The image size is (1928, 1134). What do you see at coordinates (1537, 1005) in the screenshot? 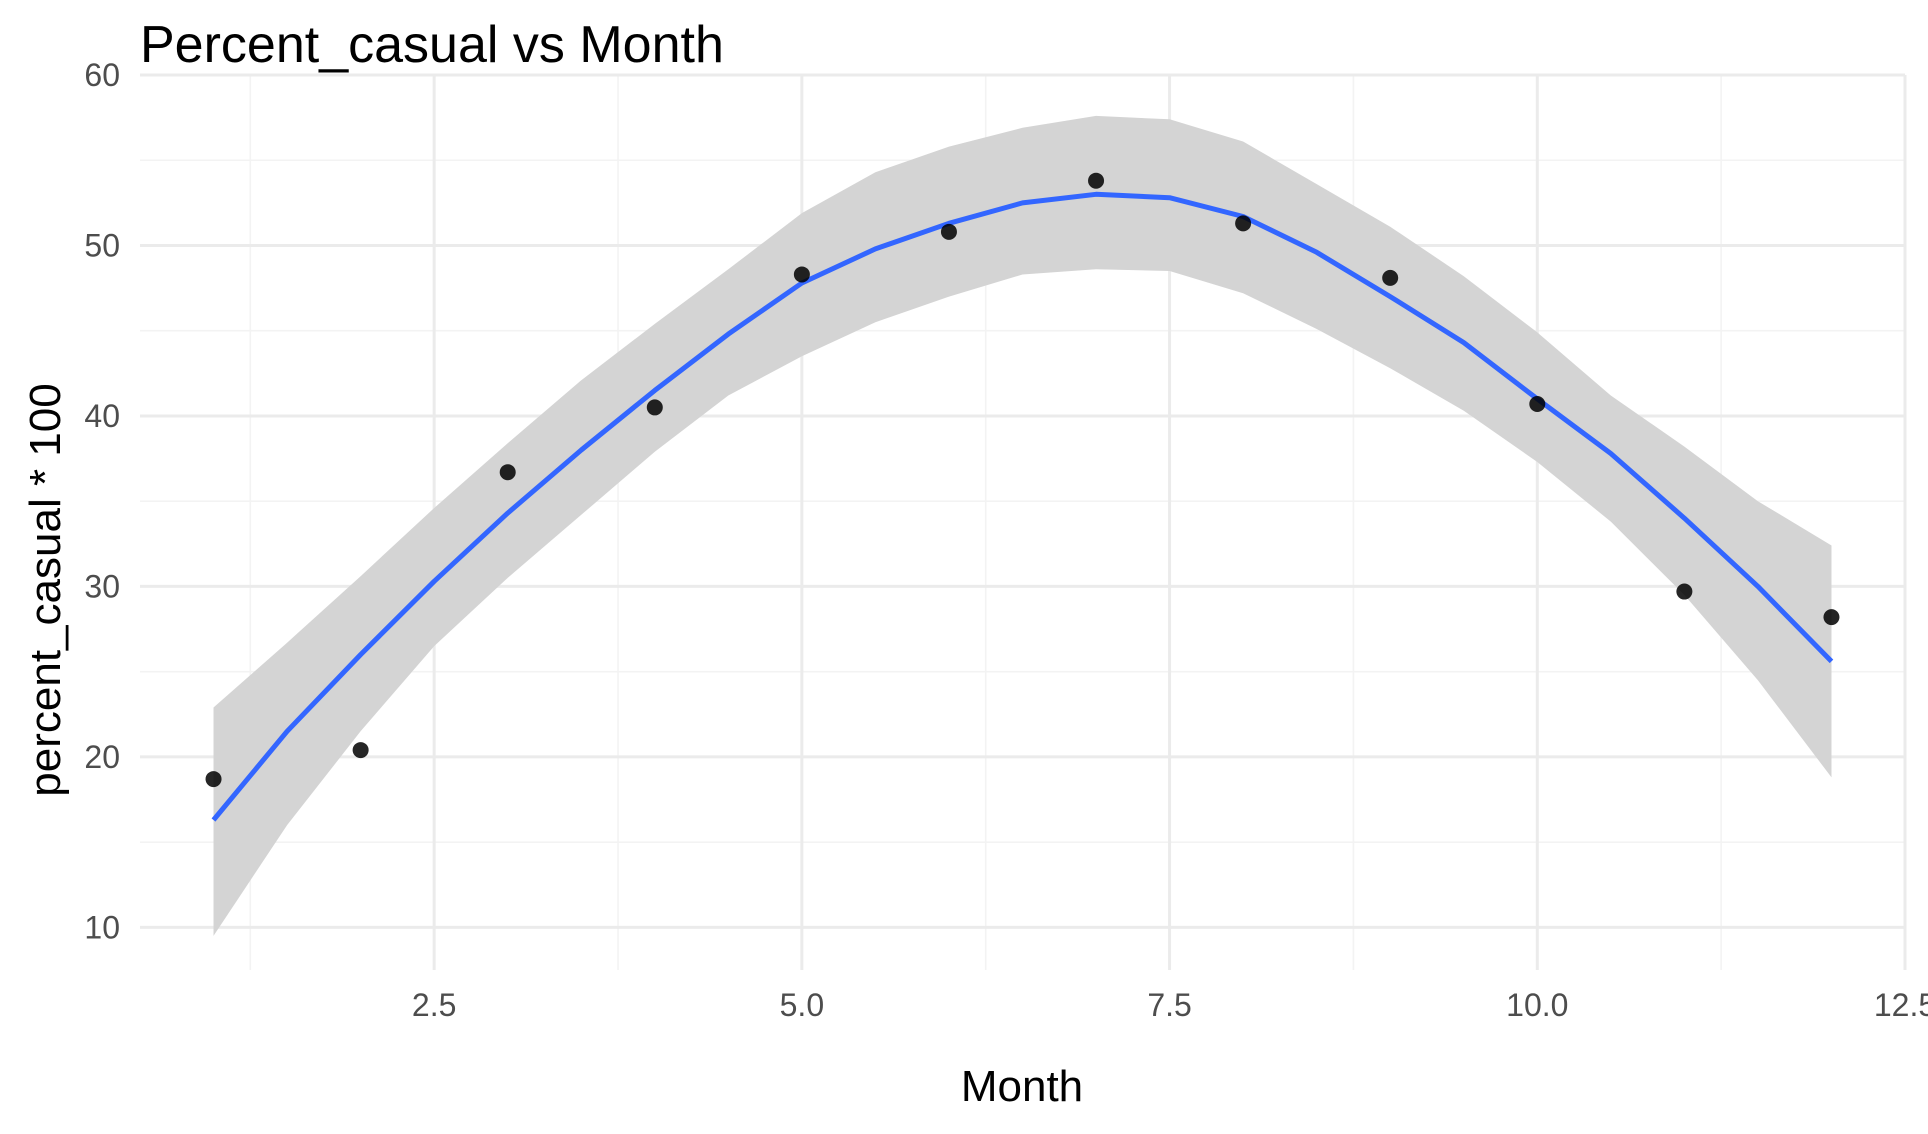
I see `x-tick-label: 10.0` at bounding box center [1537, 1005].